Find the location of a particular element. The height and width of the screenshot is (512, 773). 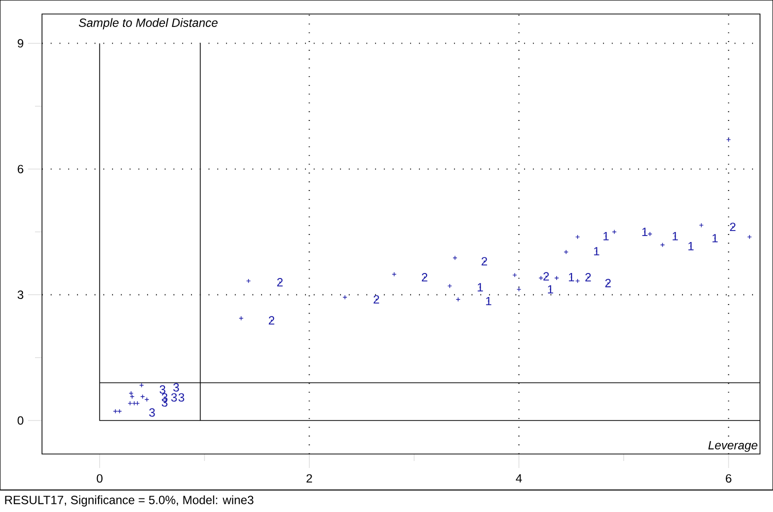

y-tick-label: 9 is located at coordinates (21, 43).